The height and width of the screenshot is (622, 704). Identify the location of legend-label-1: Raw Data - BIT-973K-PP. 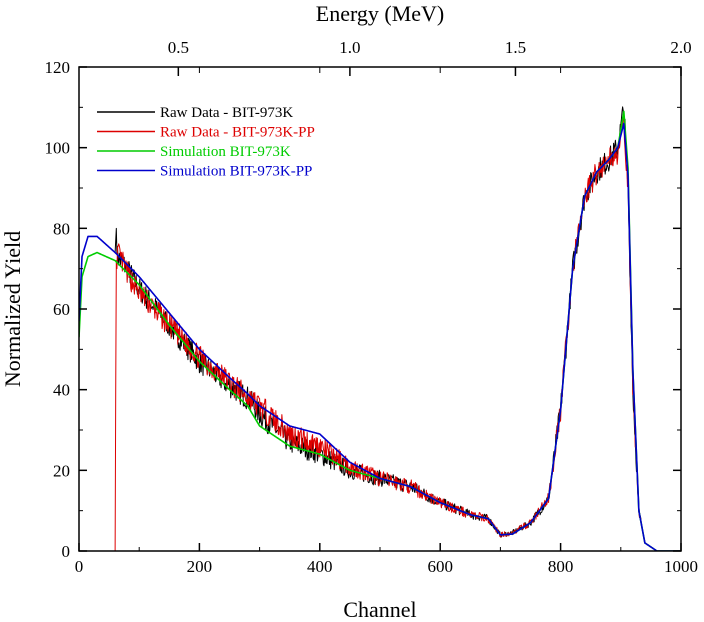
(237, 133).